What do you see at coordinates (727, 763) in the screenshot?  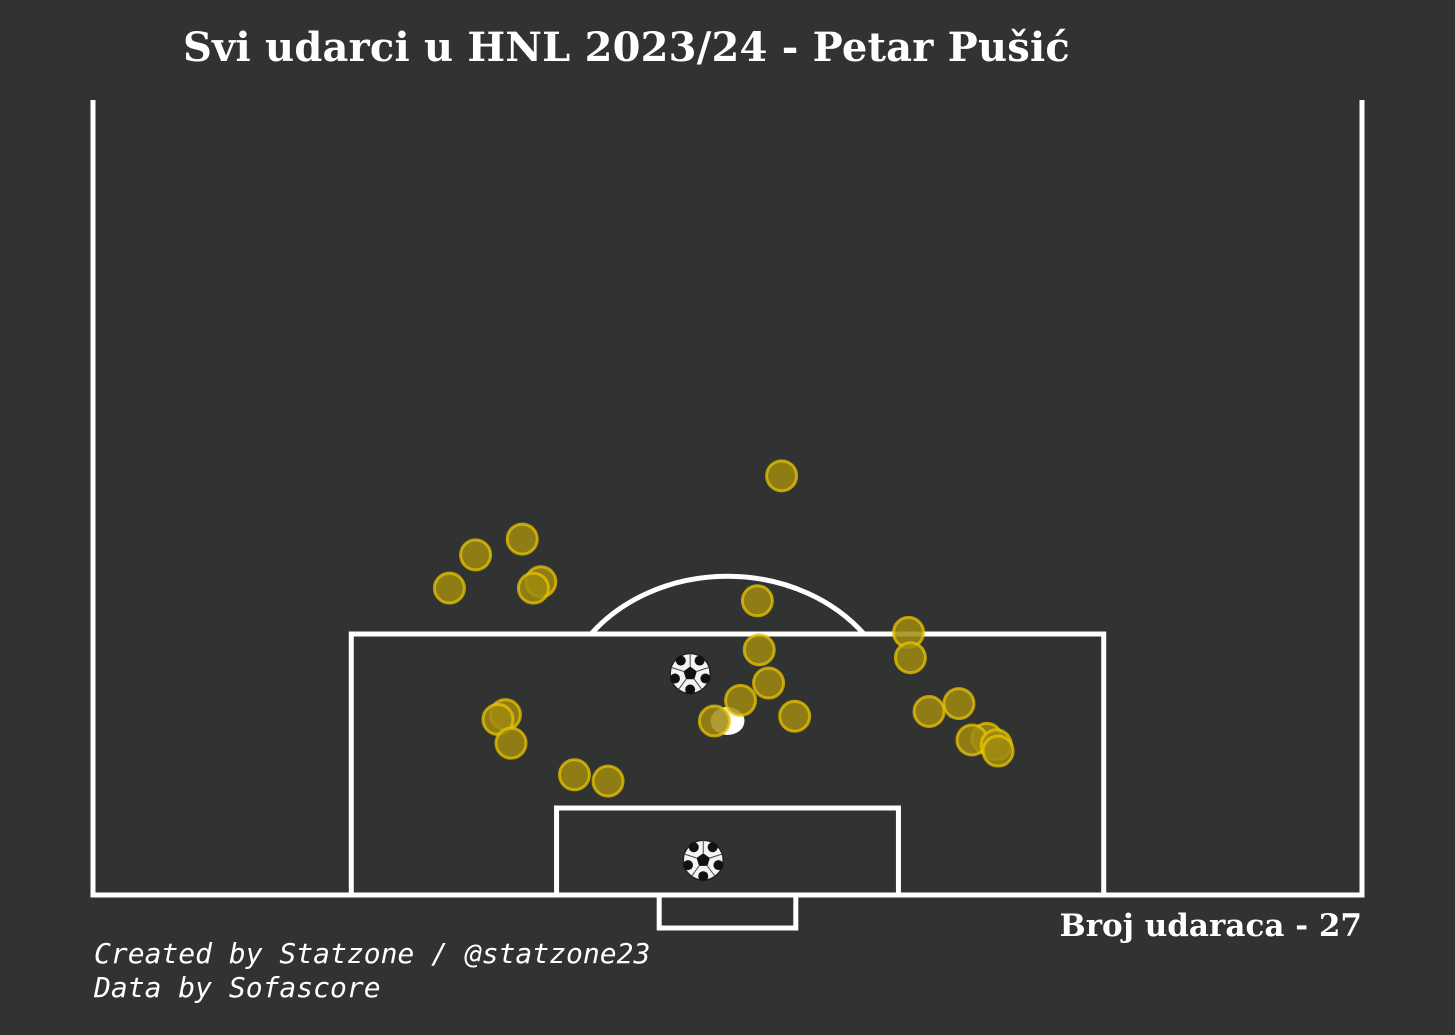 I see `penalty-area` at bounding box center [727, 763].